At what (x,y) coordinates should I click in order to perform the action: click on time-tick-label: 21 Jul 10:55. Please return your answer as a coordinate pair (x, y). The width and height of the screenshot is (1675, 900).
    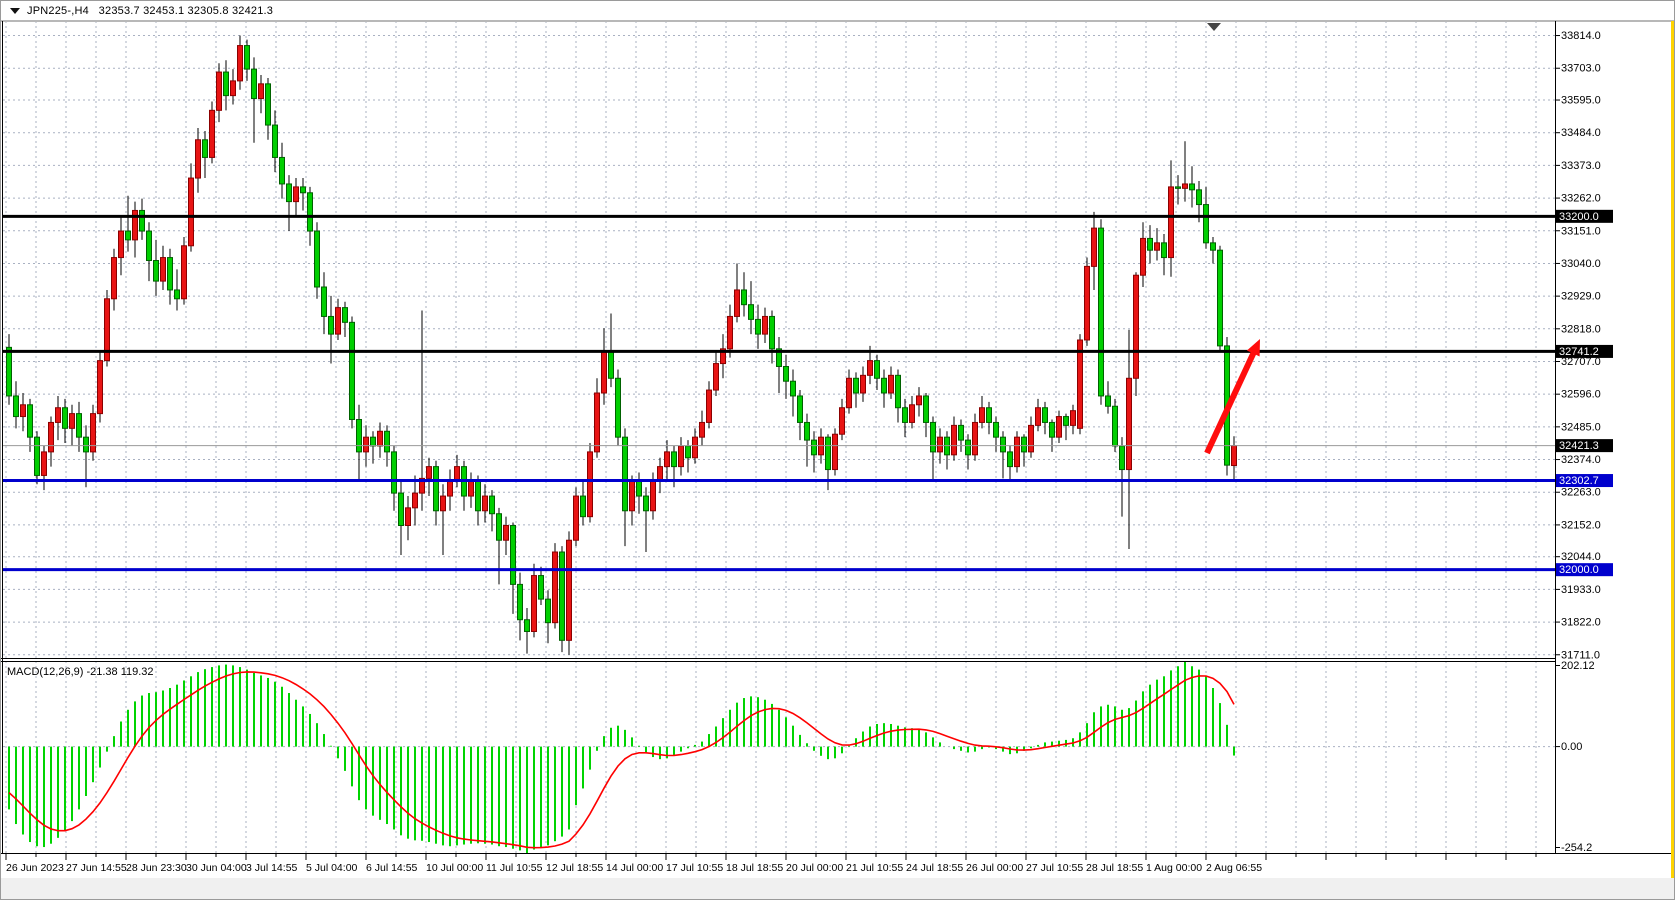
    Looking at the image, I should click on (874, 868).